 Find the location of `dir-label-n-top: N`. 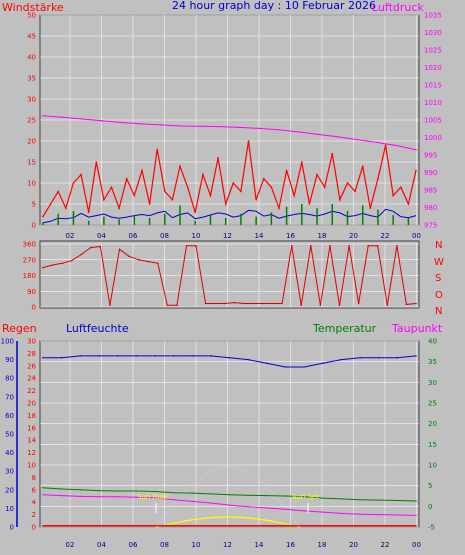

dir-label-n-top: N is located at coordinates (438, 245).